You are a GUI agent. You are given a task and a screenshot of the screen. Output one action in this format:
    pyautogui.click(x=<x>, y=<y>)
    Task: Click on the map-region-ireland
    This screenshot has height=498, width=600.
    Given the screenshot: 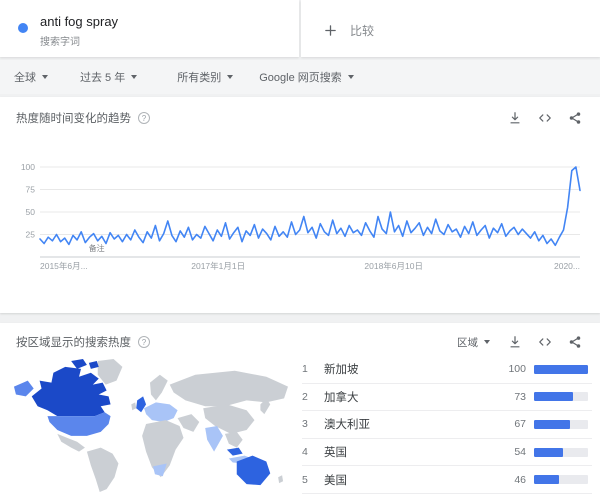 What is the action you would take?
    pyautogui.click(x=134, y=406)
    